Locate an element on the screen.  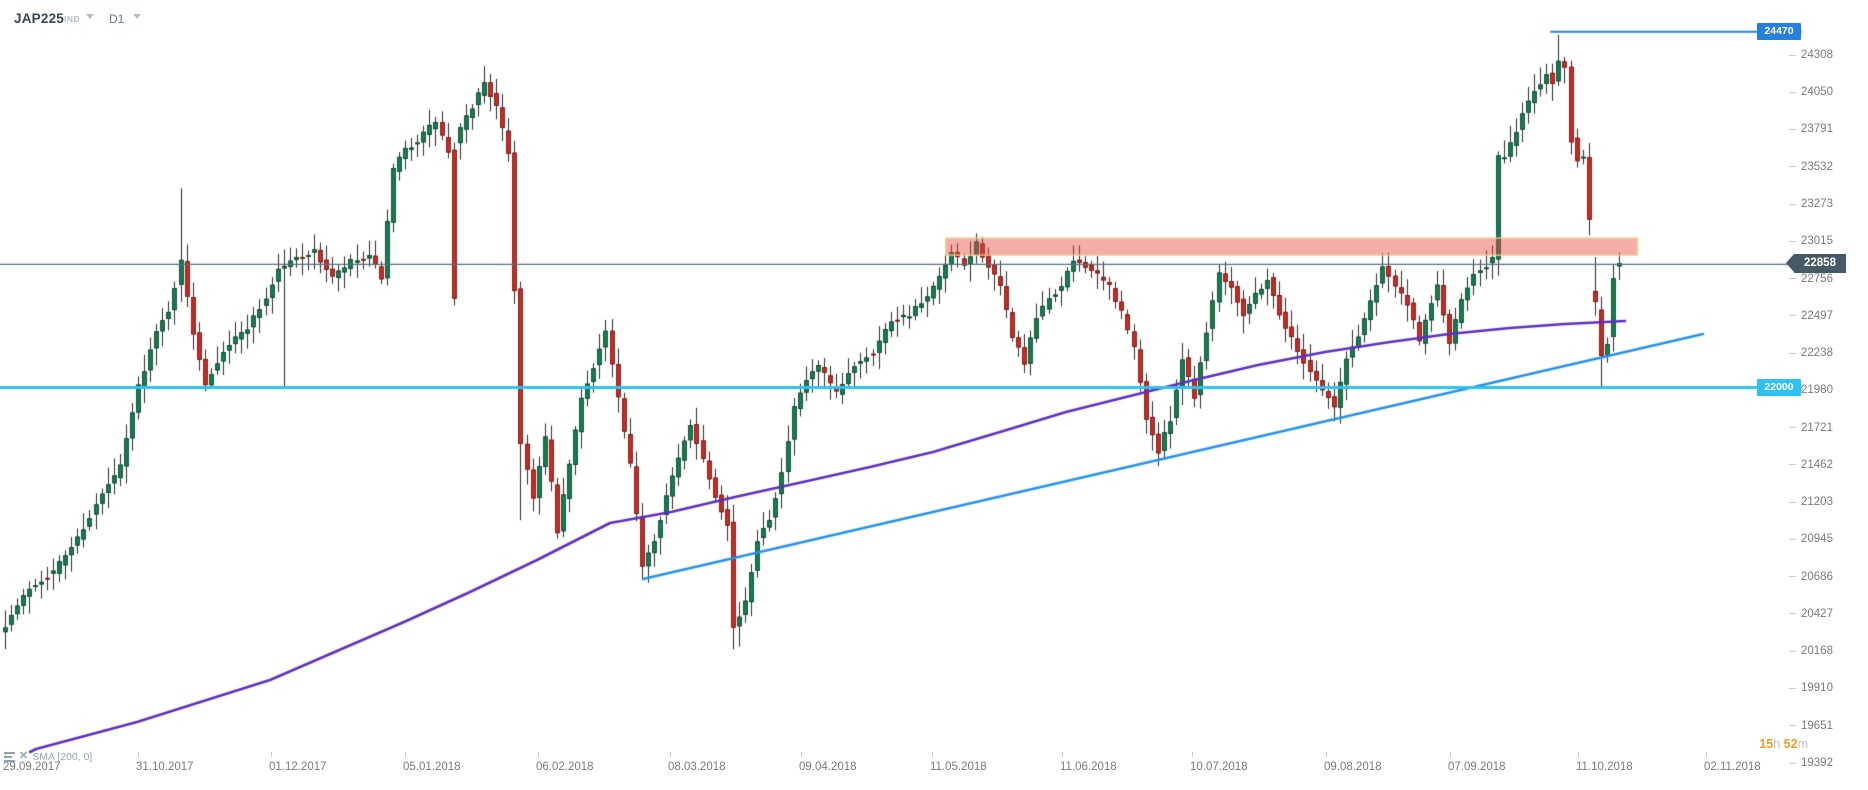
x-axis-label: 31.10.2017 is located at coordinates (165, 767).